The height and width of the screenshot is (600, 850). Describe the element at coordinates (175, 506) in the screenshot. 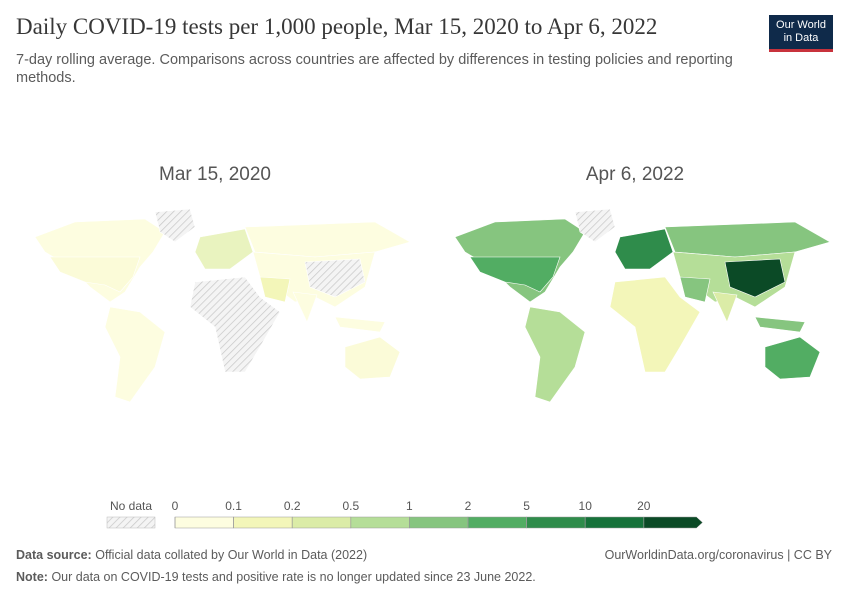

I see `legend-tick-label: 0` at that location.